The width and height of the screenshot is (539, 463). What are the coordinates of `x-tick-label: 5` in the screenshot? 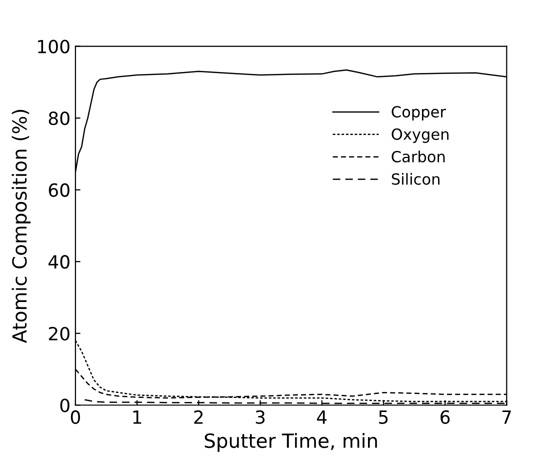 It's located at (383, 417).